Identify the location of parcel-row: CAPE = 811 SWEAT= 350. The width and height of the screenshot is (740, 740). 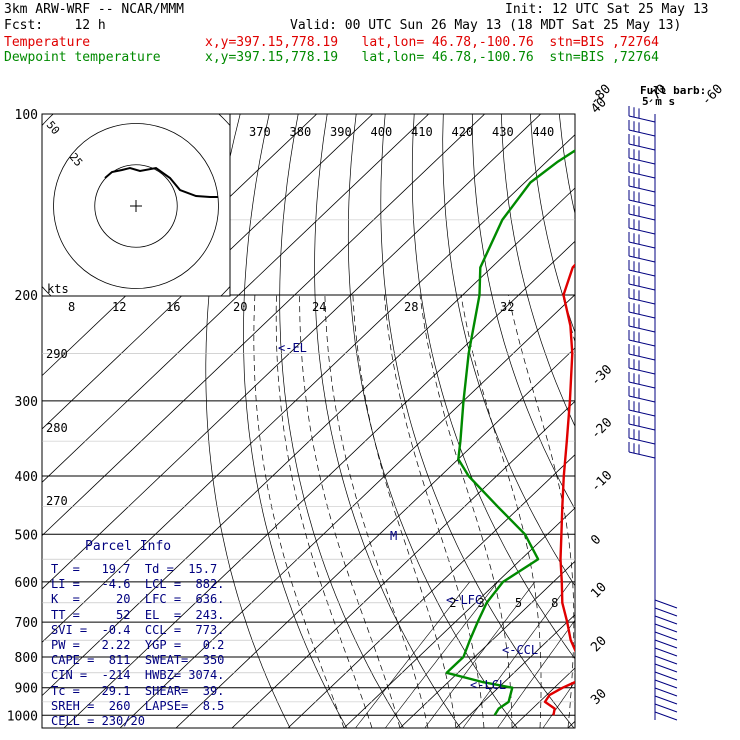
(138, 660).